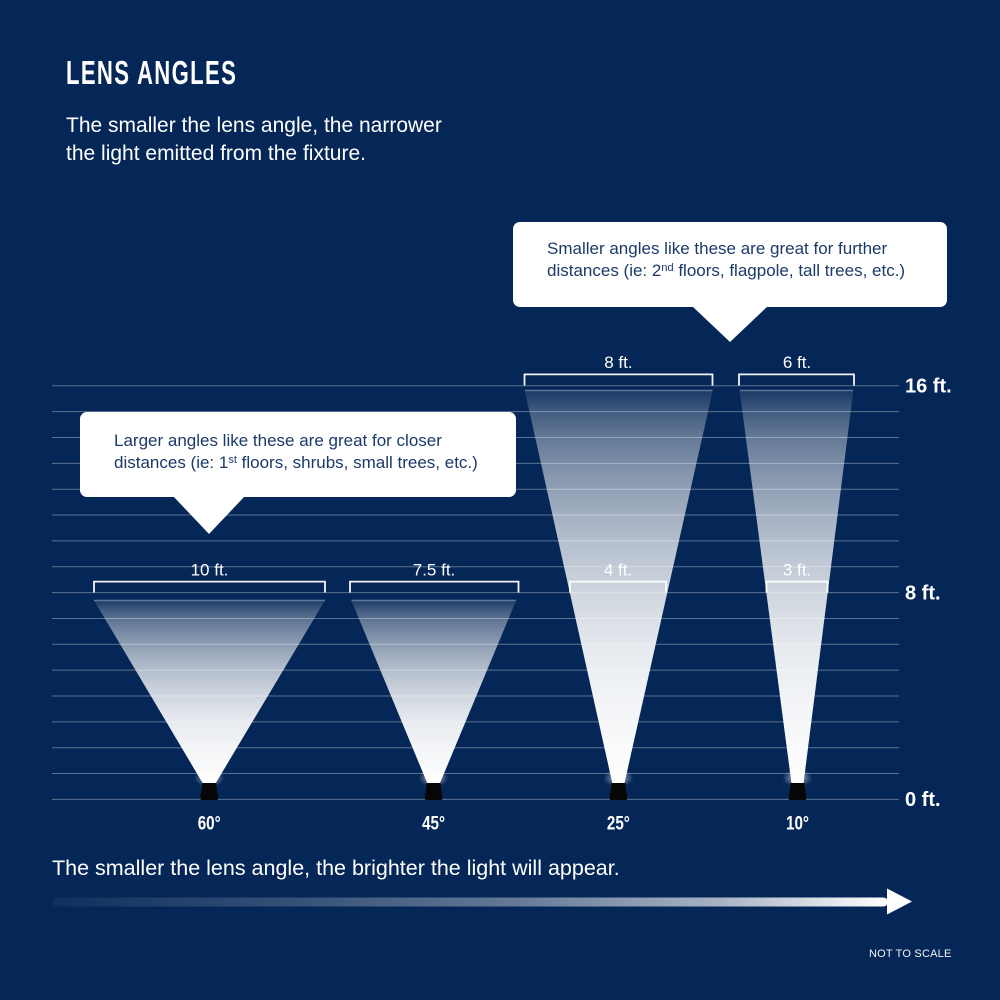 This screenshot has width=1000, height=1000. Describe the element at coordinates (433, 823) in the screenshot. I see `svg-text: 45°` at that location.